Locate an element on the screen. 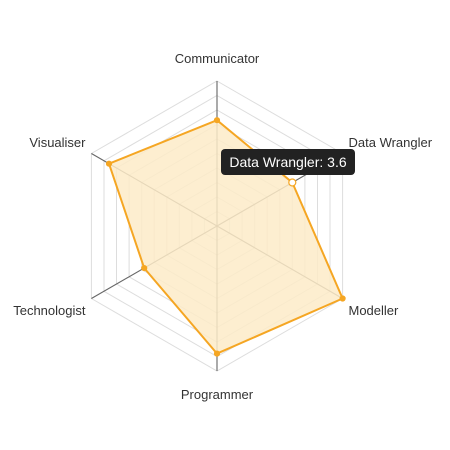 Image resolution: width=450 pixels, height=450 pixels. data-point-data-wrangler is located at coordinates (292, 182).